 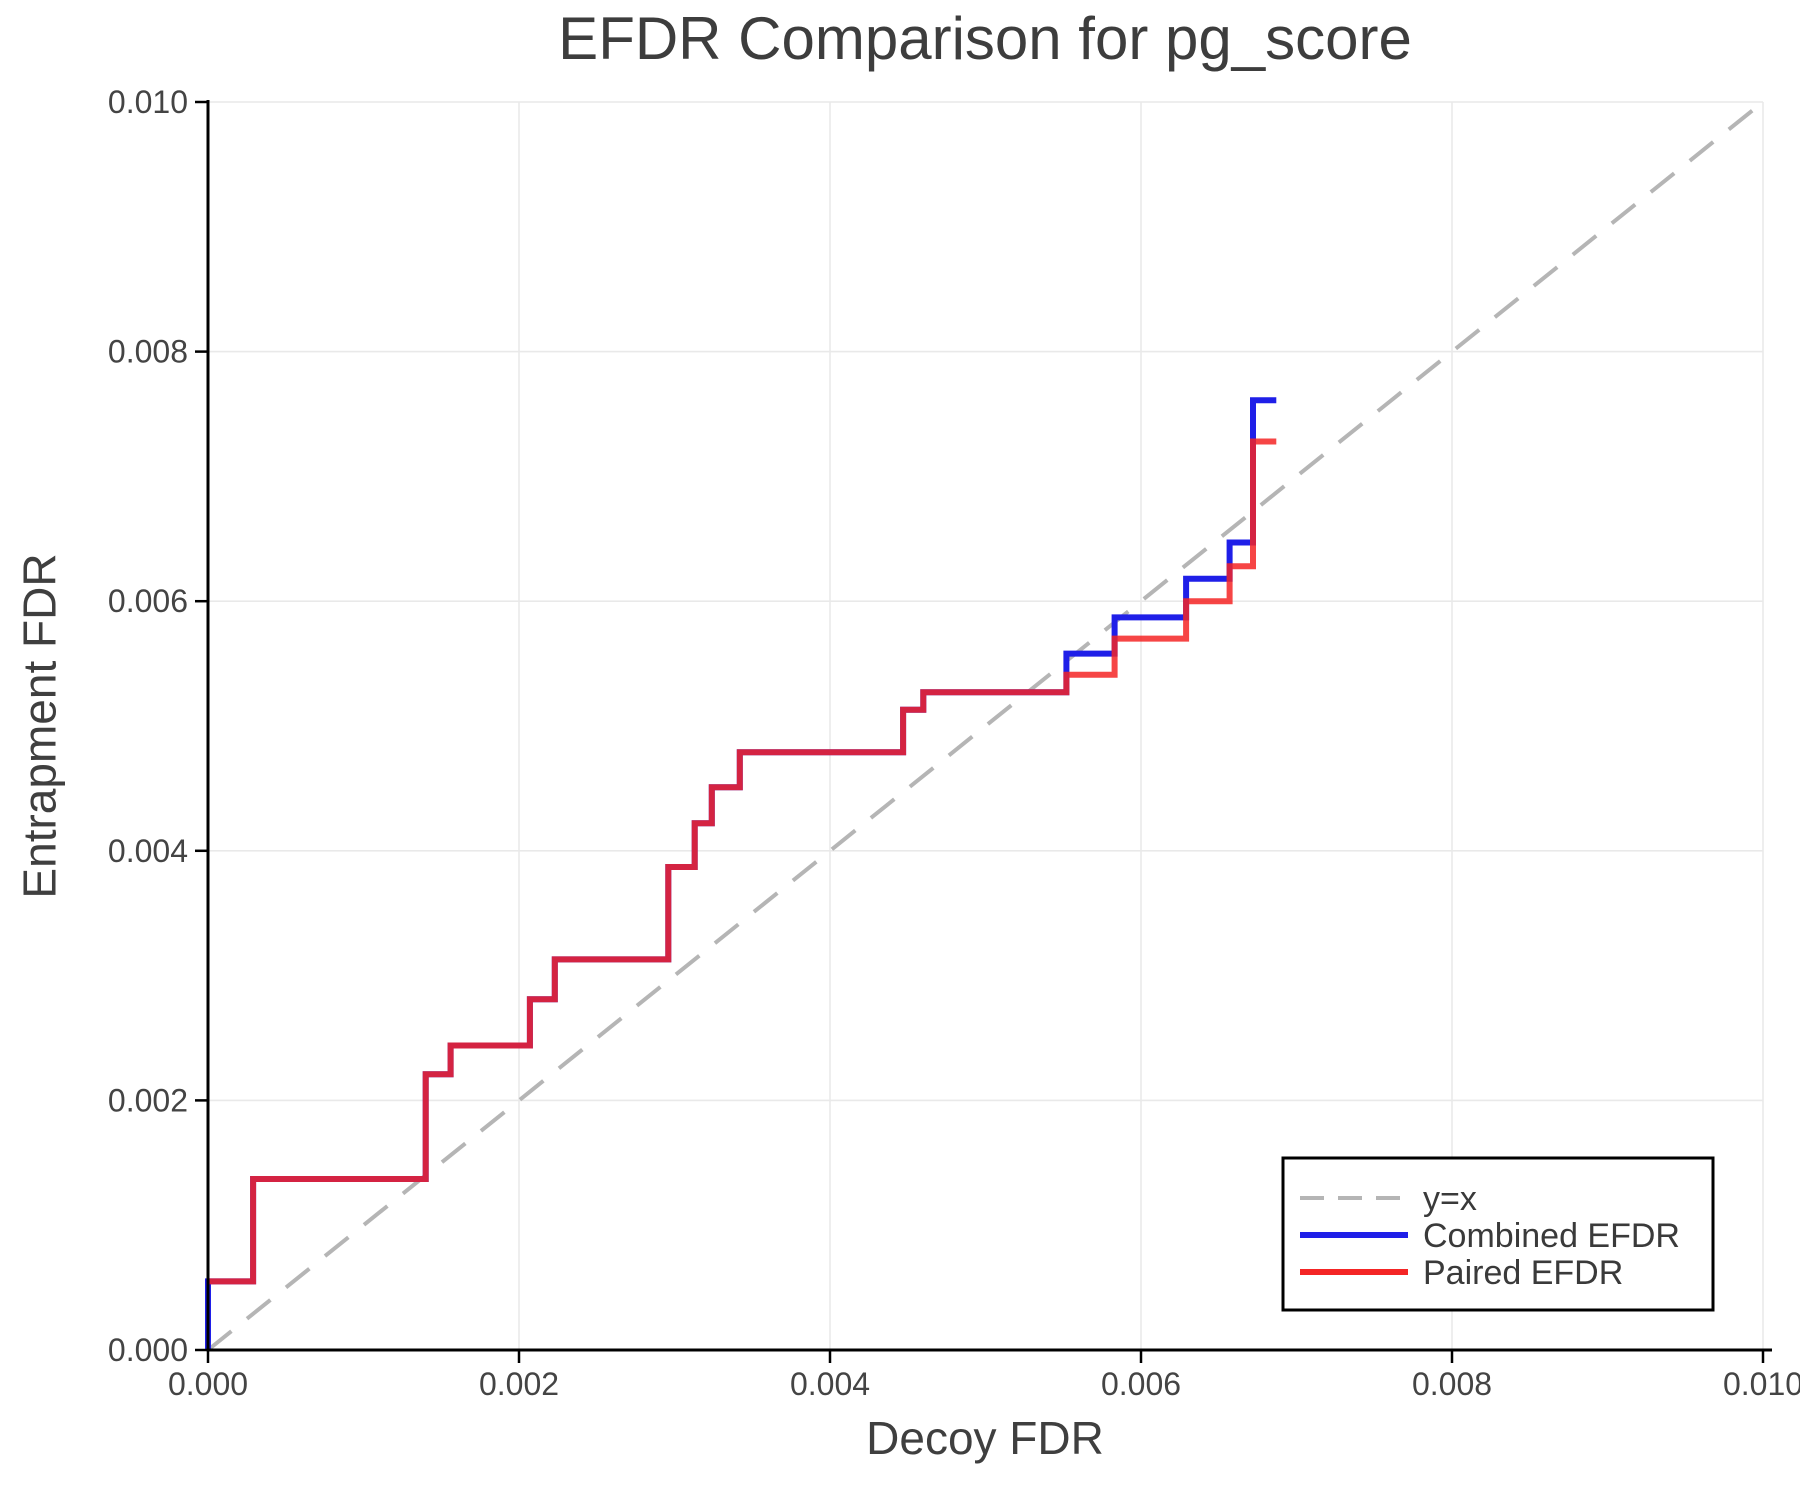 What do you see at coordinates (208, 1384) in the screenshot?
I see `x-tick-label: 0.000` at bounding box center [208, 1384].